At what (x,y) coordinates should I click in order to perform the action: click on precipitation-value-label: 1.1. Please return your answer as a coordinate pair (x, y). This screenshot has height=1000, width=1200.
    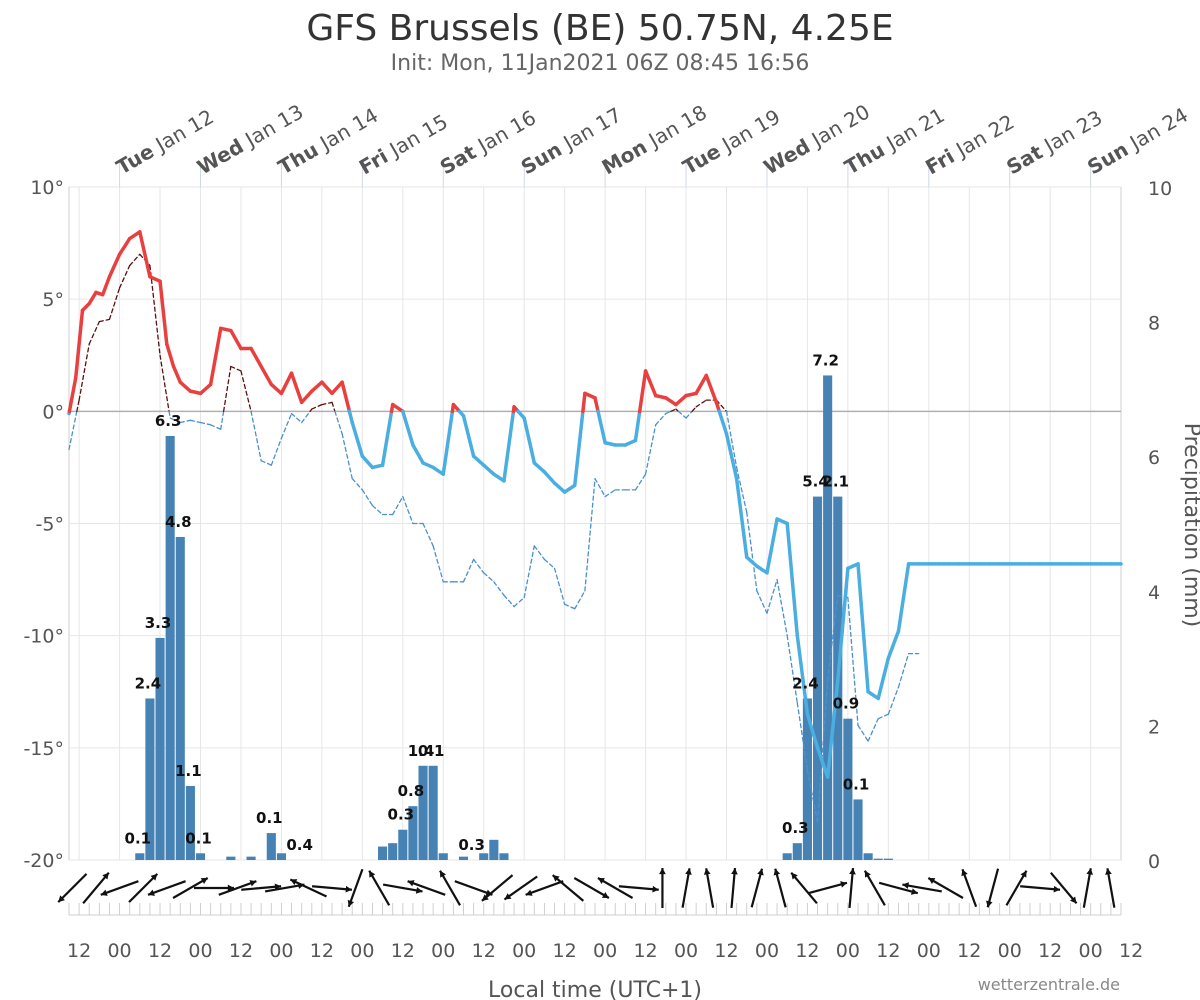
    Looking at the image, I should click on (188, 771).